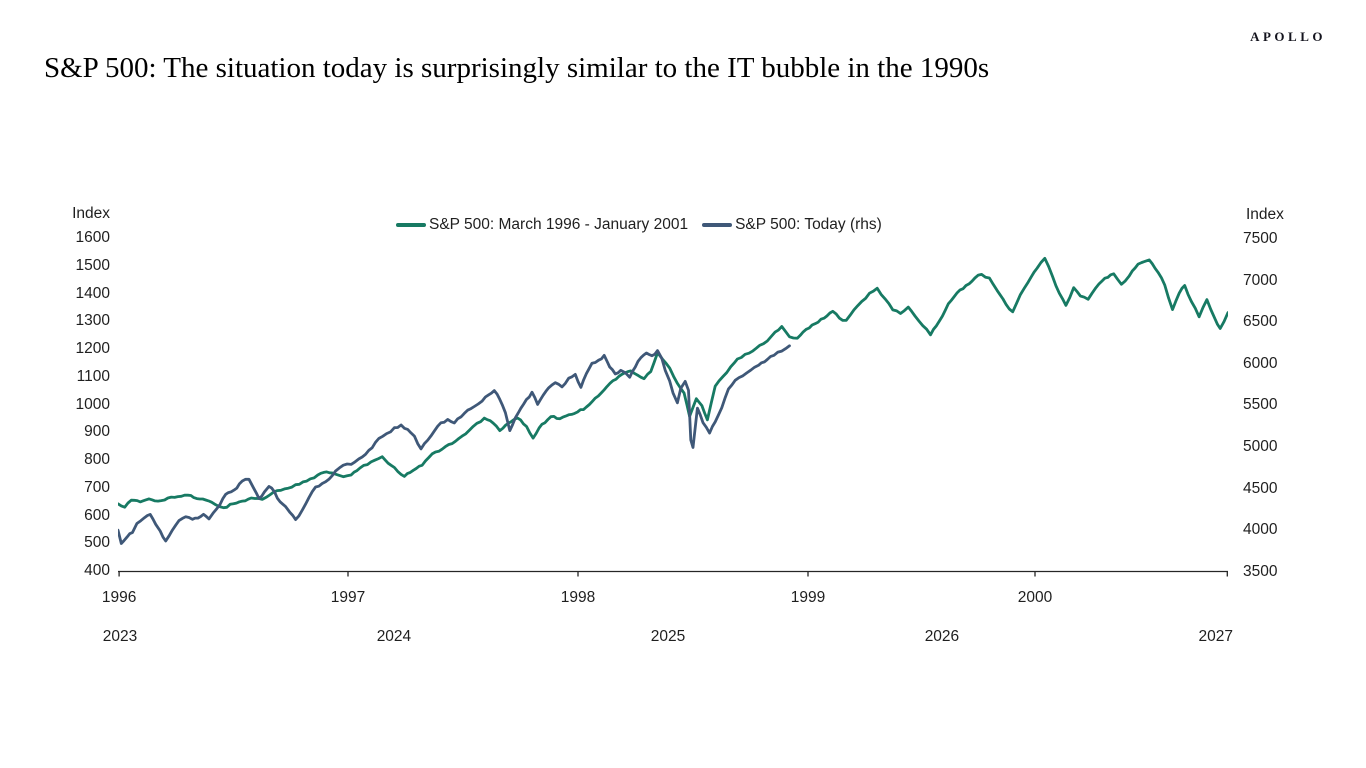  Describe the element at coordinates (1035, 597) in the screenshot. I see `year-label-2000: 2000` at that location.